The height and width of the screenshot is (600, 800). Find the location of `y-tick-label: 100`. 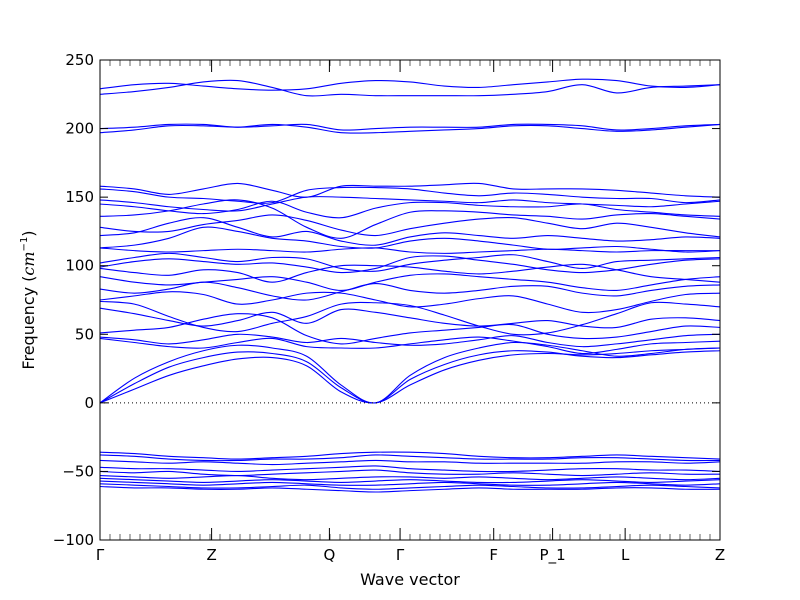

y-tick-label: 100 is located at coordinates (79, 266).